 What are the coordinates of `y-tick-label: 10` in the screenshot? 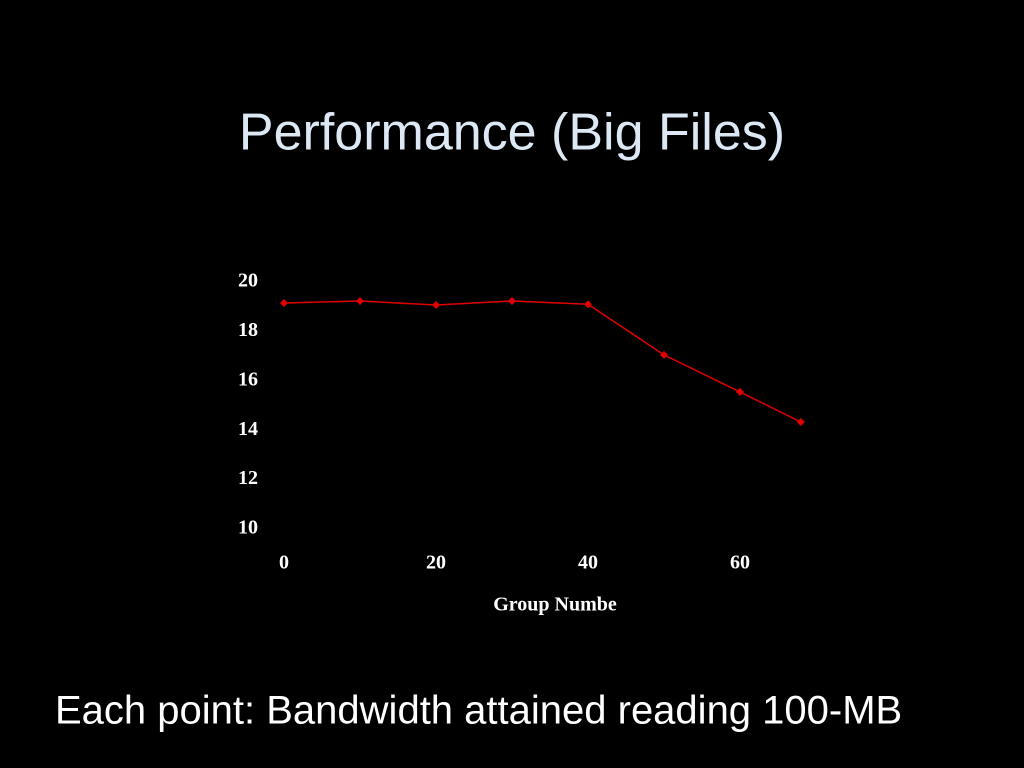 It's located at (248, 528).